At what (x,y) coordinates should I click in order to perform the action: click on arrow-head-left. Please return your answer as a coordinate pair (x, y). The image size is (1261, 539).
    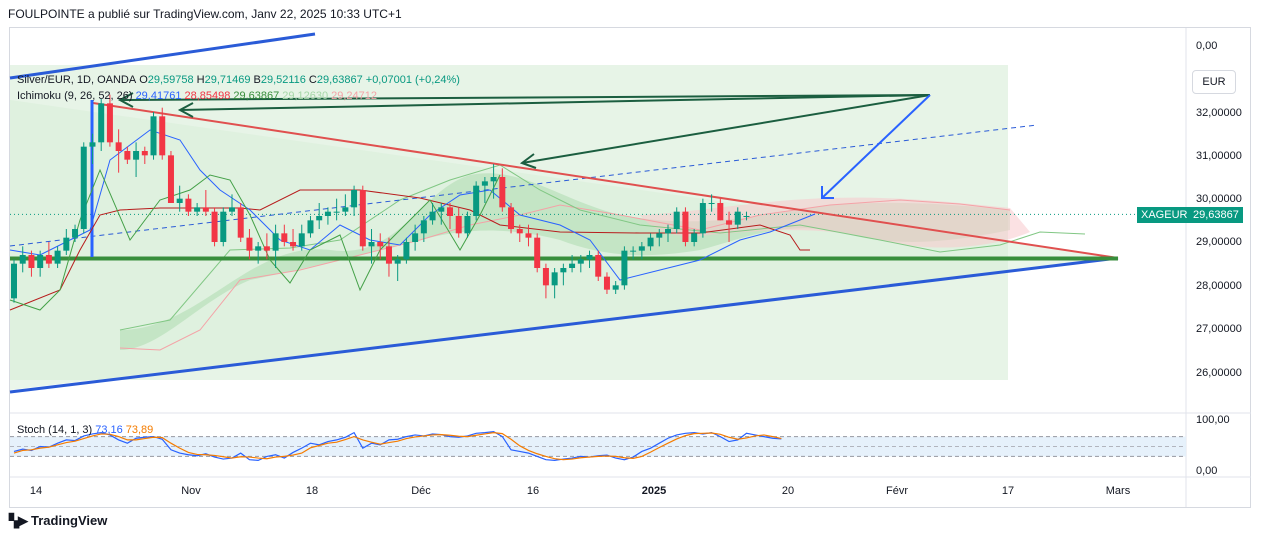
    Looking at the image, I should click on (125, 100).